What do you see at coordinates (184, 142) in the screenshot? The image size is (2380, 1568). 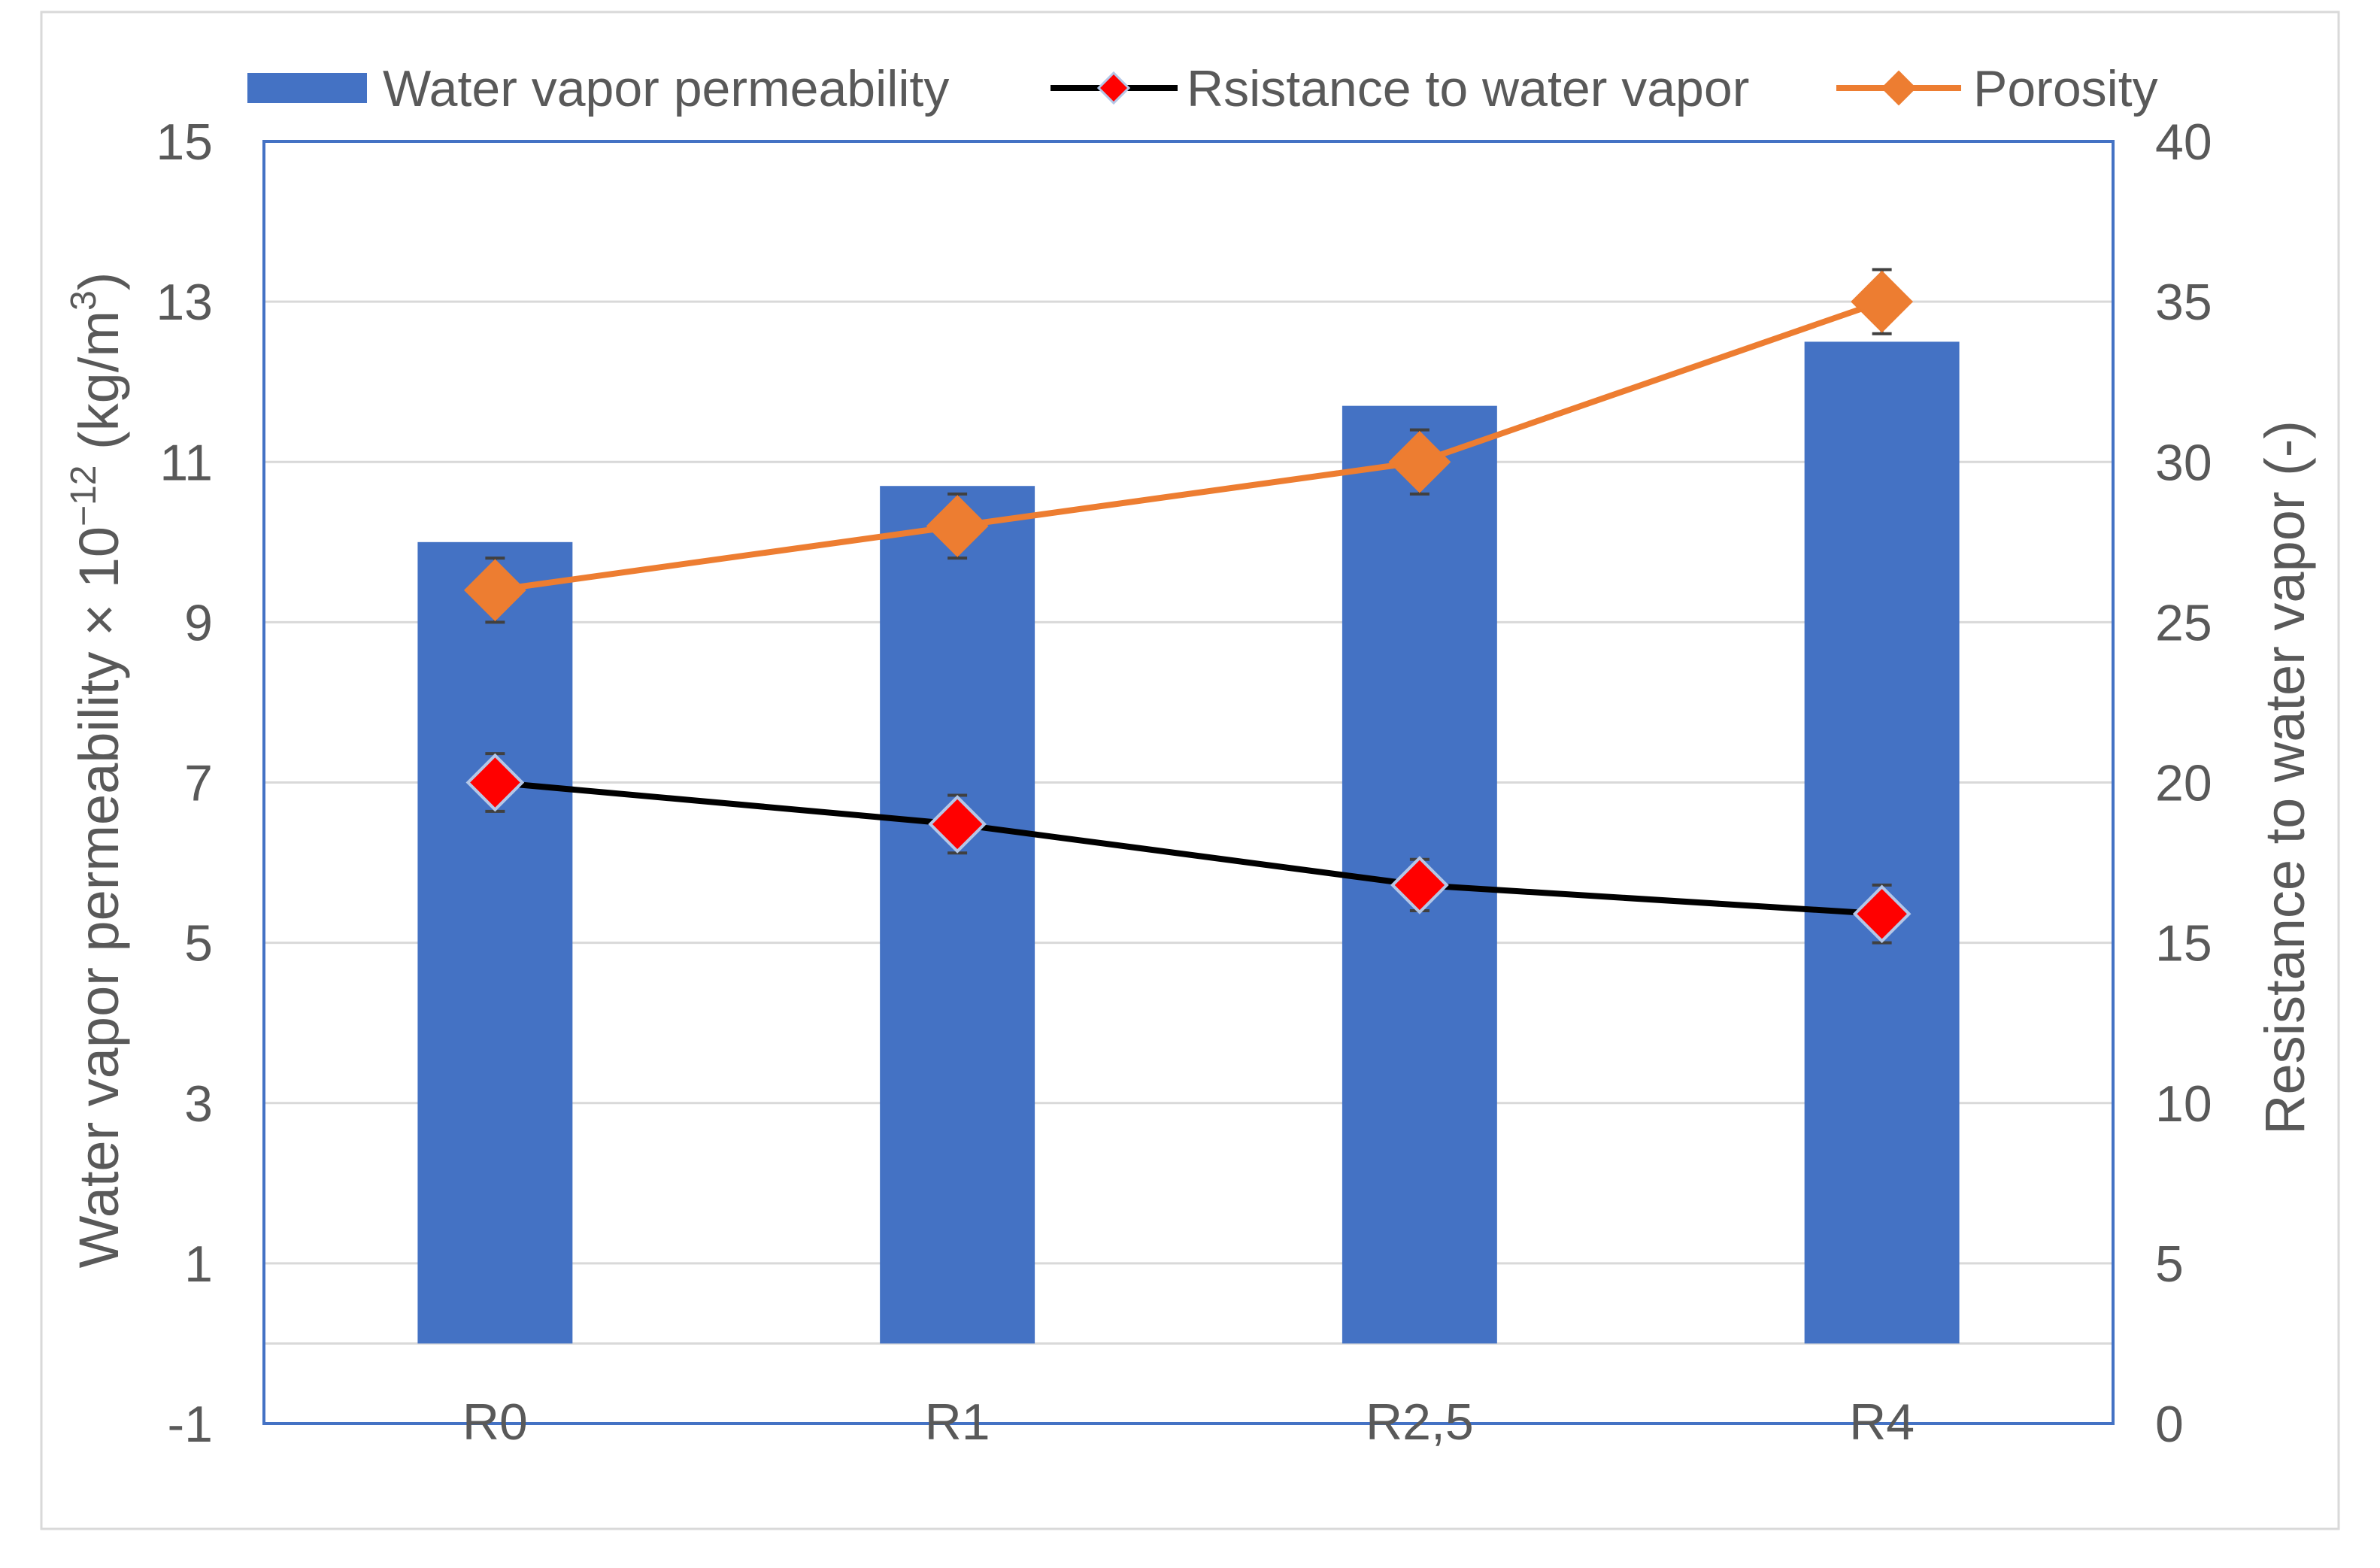 I see `y-left-tick-label: 15` at bounding box center [184, 142].